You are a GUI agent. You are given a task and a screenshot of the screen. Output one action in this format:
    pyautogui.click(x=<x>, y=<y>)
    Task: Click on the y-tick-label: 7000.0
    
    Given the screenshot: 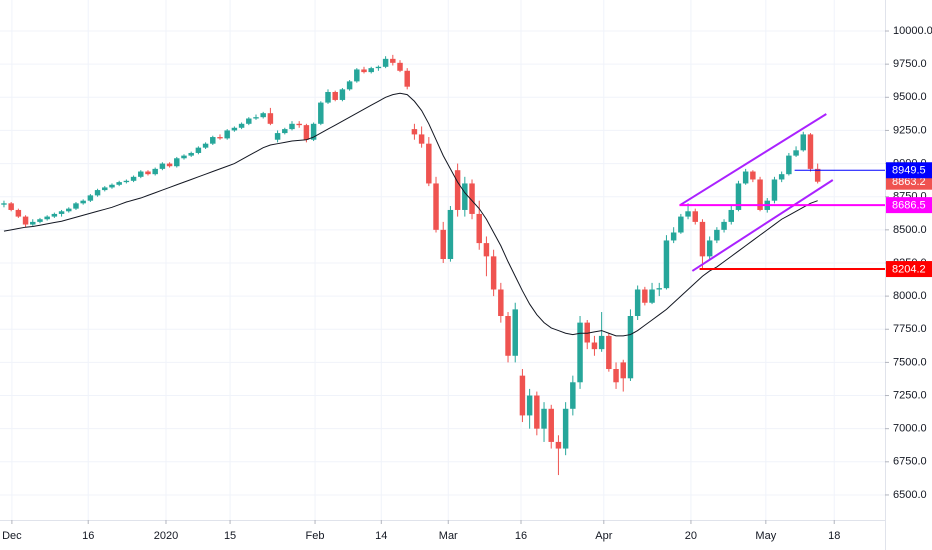 What is the action you would take?
    pyautogui.click(x=910, y=429)
    